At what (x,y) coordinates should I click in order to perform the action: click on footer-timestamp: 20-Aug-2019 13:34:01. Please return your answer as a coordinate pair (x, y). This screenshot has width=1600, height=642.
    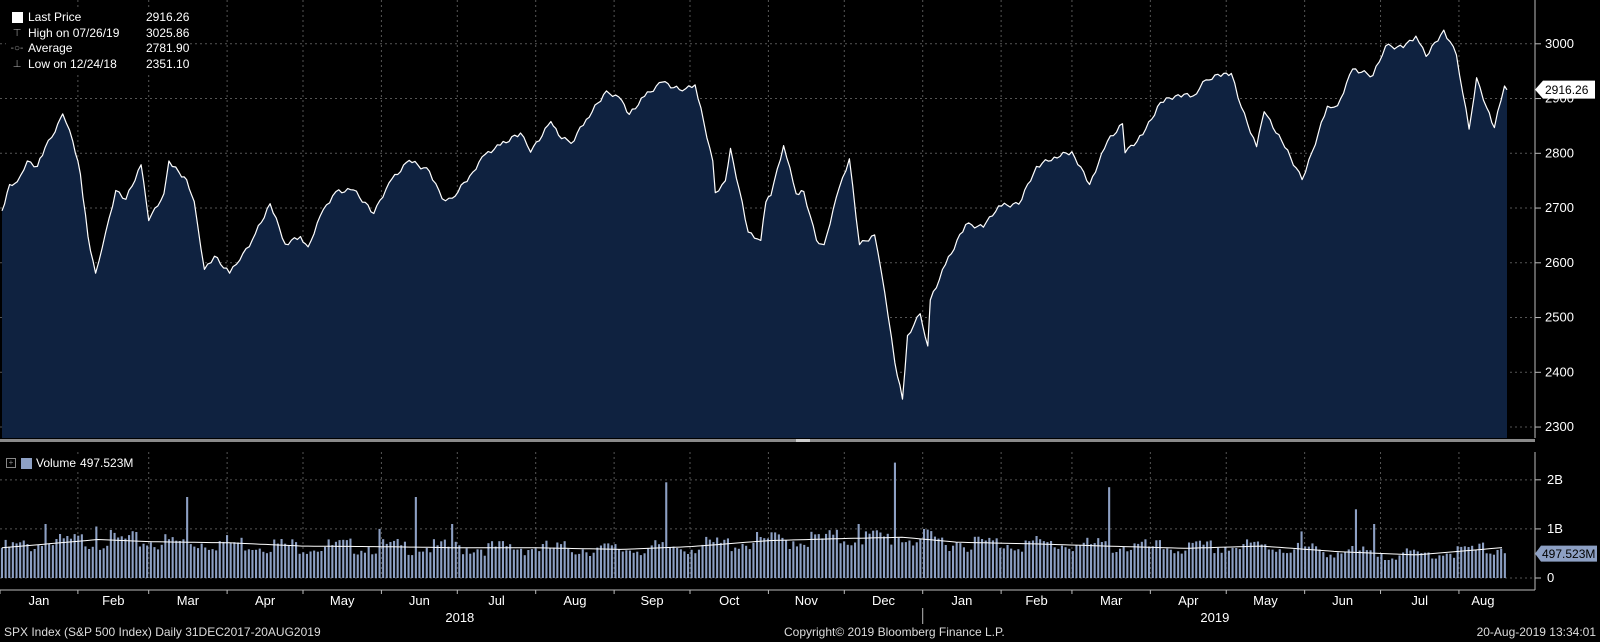
    Looking at the image, I should click on (1536, 632).